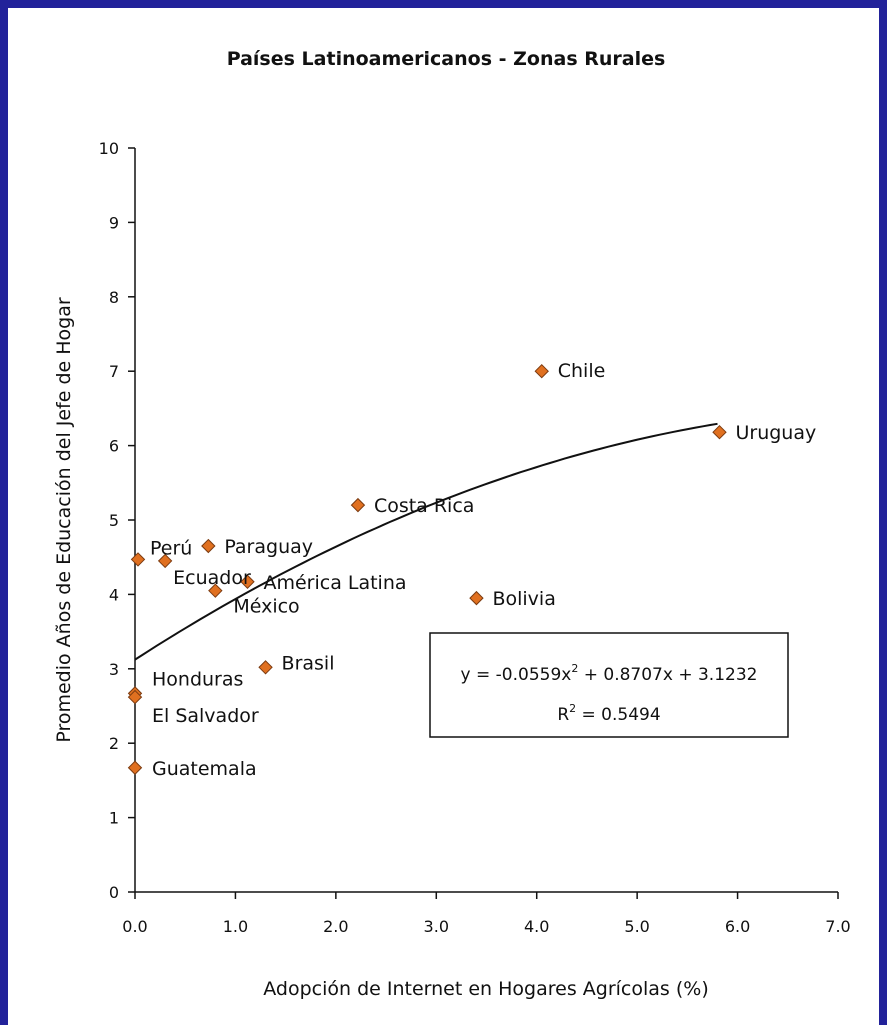 The image size is (887, 1025). I want to click on x-tick-label: 2.0, so click(335, 926).